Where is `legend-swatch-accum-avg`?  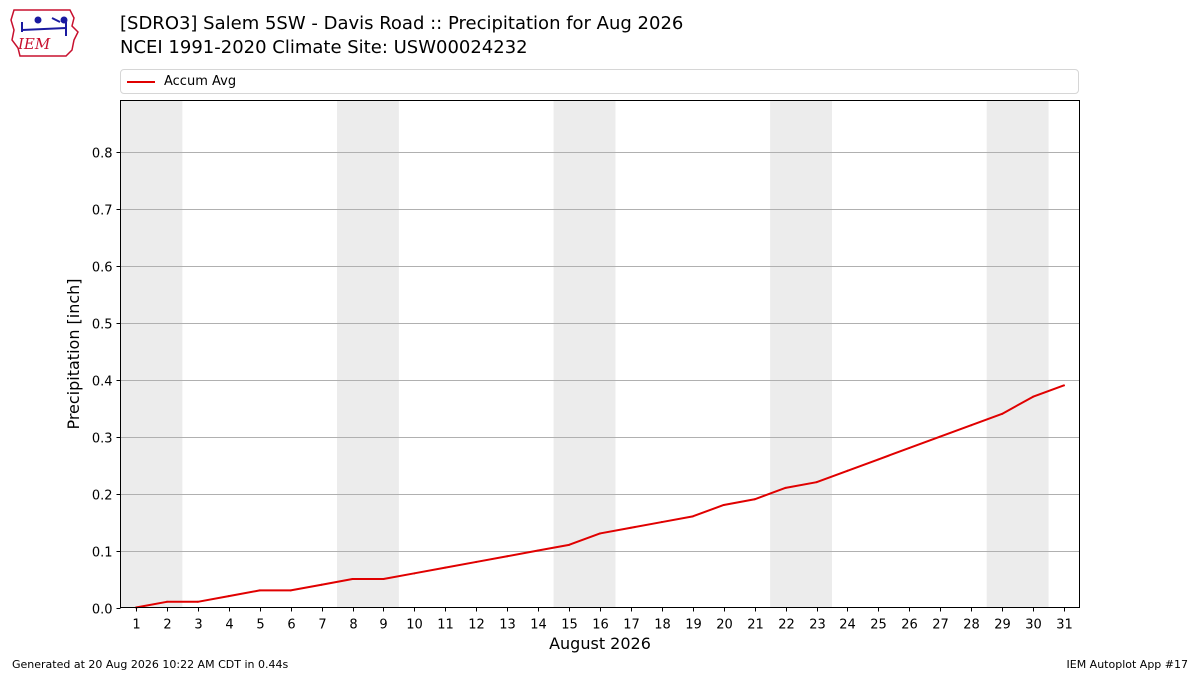
legend-swatch-accum-avg is located at coordinates (141, 82).